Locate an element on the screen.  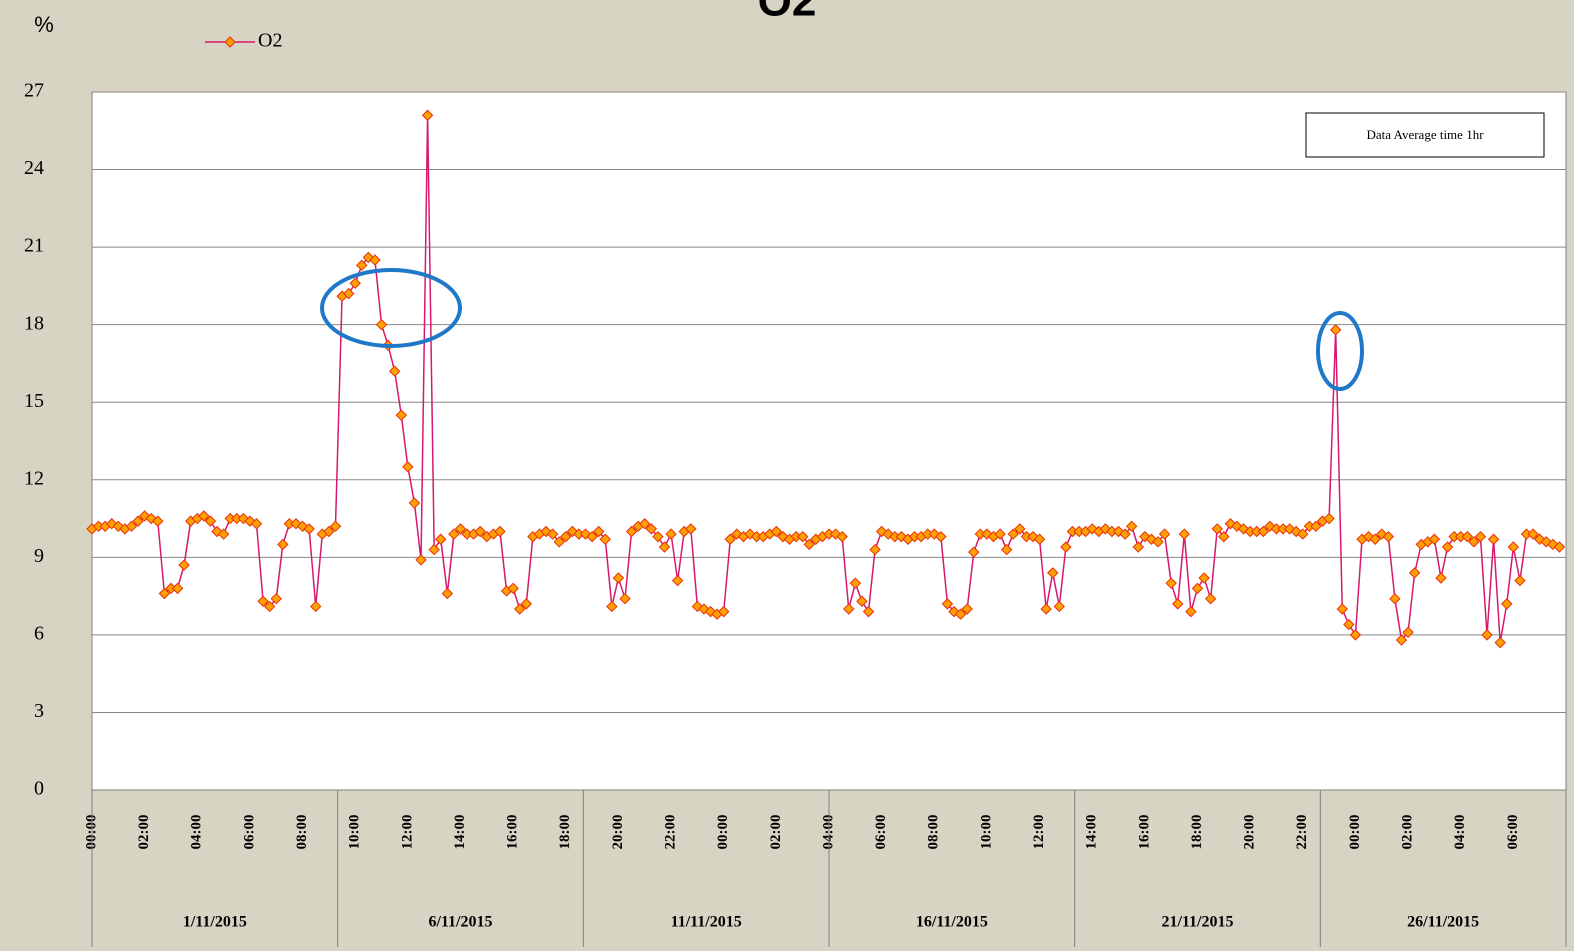
y-tick-label: 9 is located at coordinates (39, 556).